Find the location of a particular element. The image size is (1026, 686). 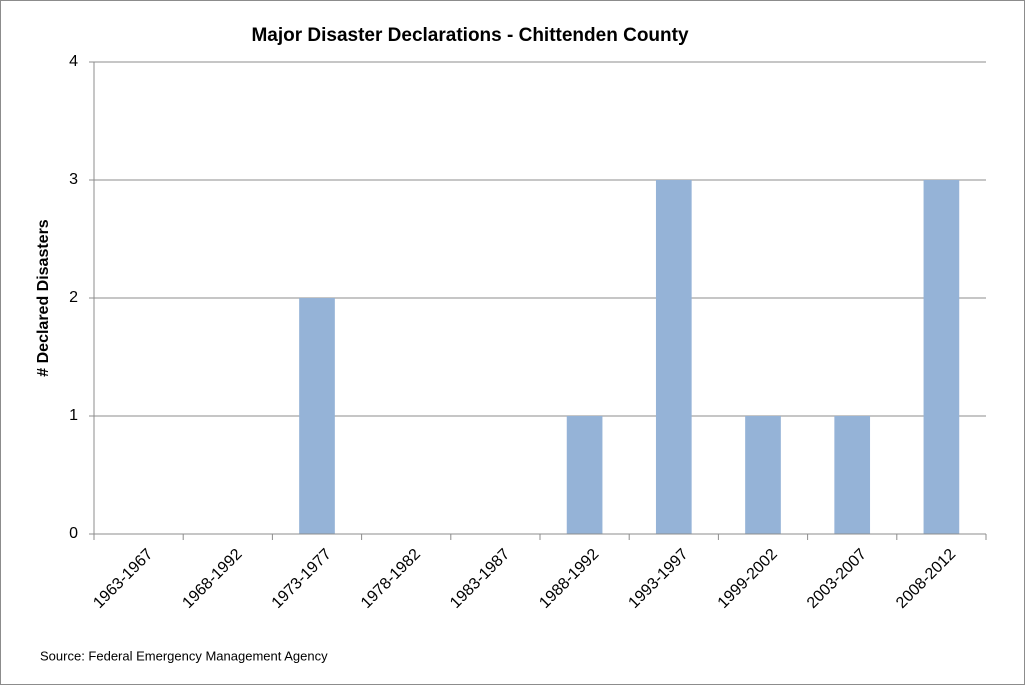

y-axis-label: # Declared Disasters is located at coordinates (43, 298).